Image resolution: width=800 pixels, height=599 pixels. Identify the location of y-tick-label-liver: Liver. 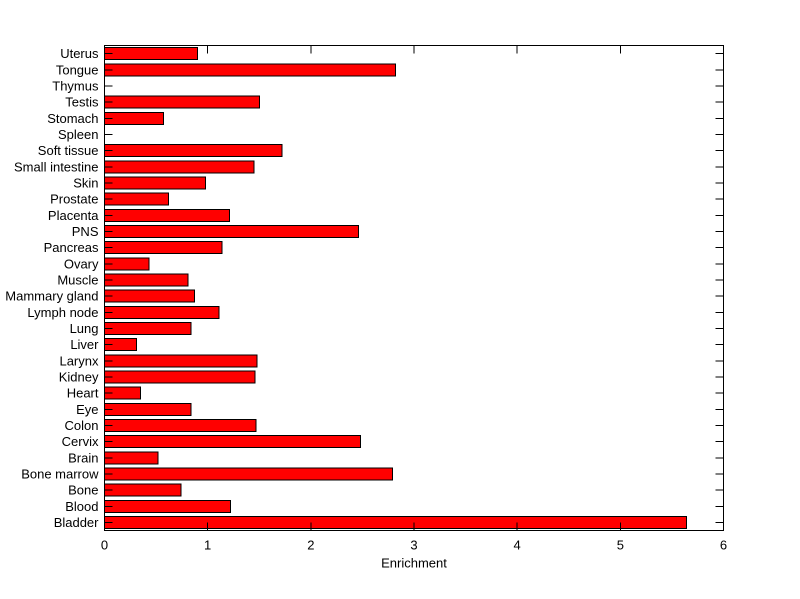
(84, 344).